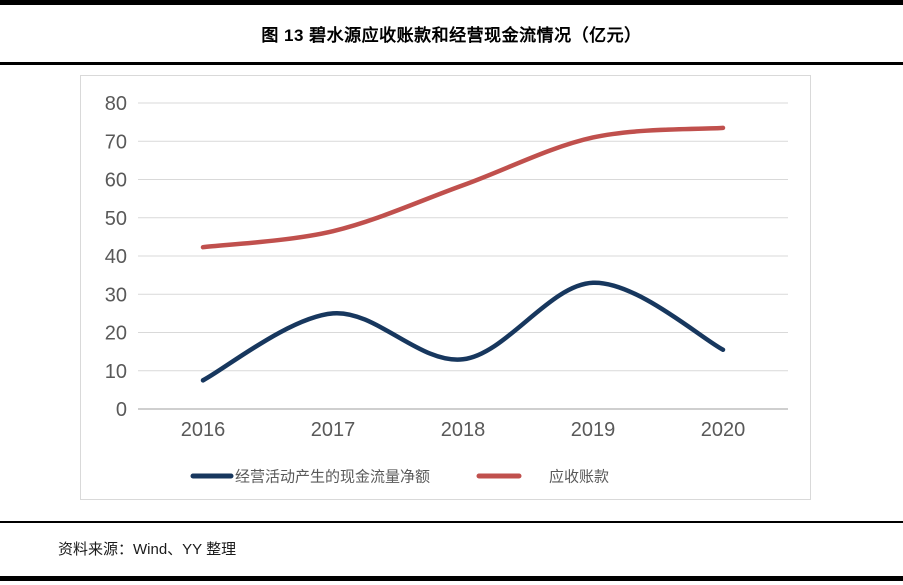  What do you see at coordinates (463, 430) in the screenshot?
I see `x-tick-label: 2018` at bounding box center [463, 430].